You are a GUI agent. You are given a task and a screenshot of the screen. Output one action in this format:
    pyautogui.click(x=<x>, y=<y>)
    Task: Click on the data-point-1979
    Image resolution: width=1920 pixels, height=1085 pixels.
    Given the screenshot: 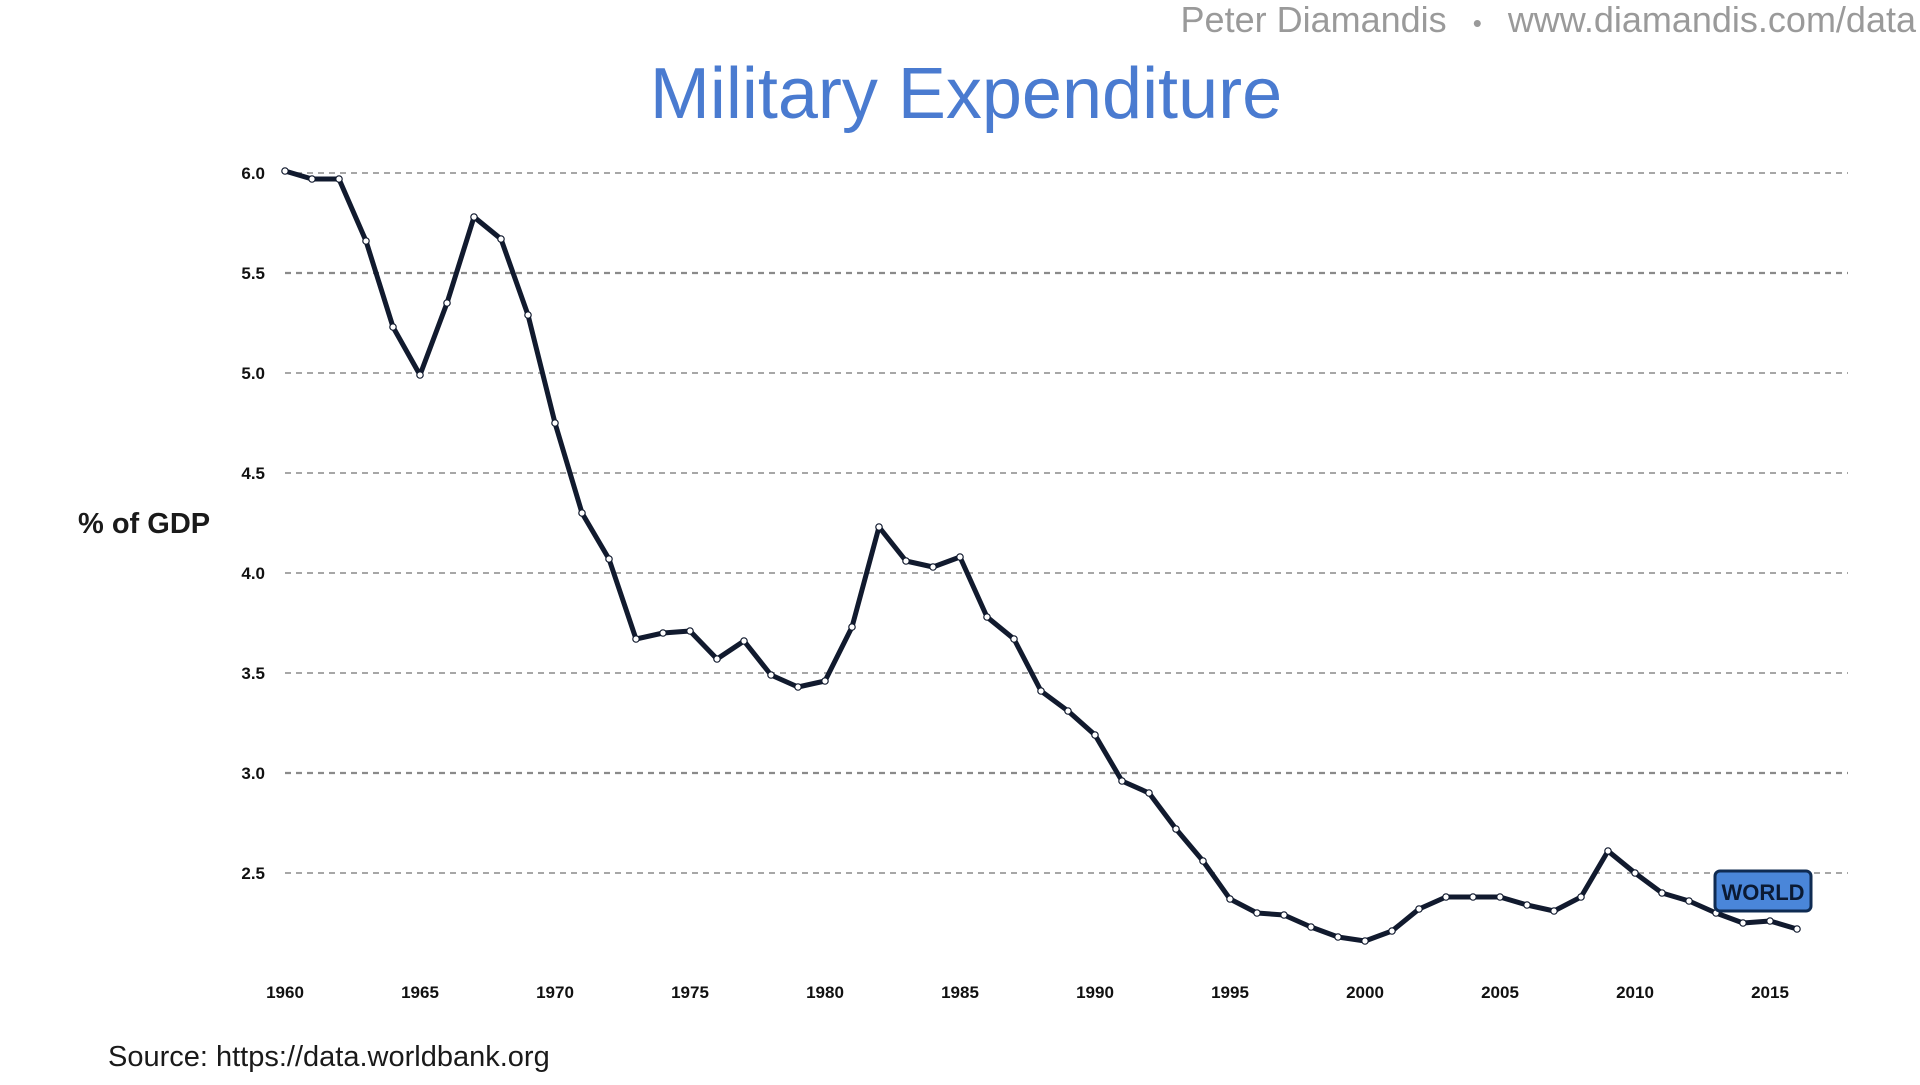 What is the action you would take?
    pyautogui.click(x=798, y=687)
    